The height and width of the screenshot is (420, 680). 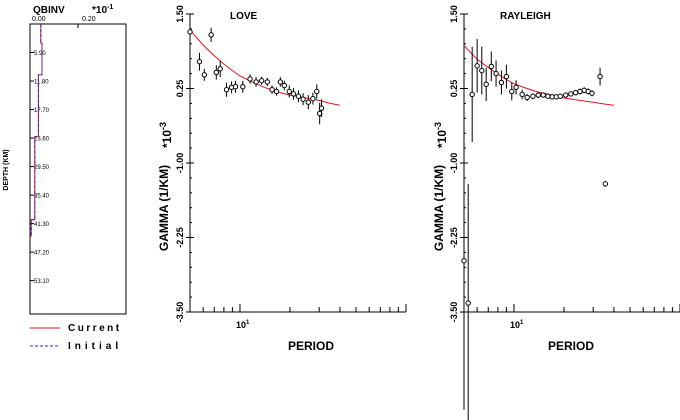 What do you see at coordinates (41, 83) in the screenshot?
I see `qbinv-y-tick-label: 11.80` at bounding box center [41, 83].